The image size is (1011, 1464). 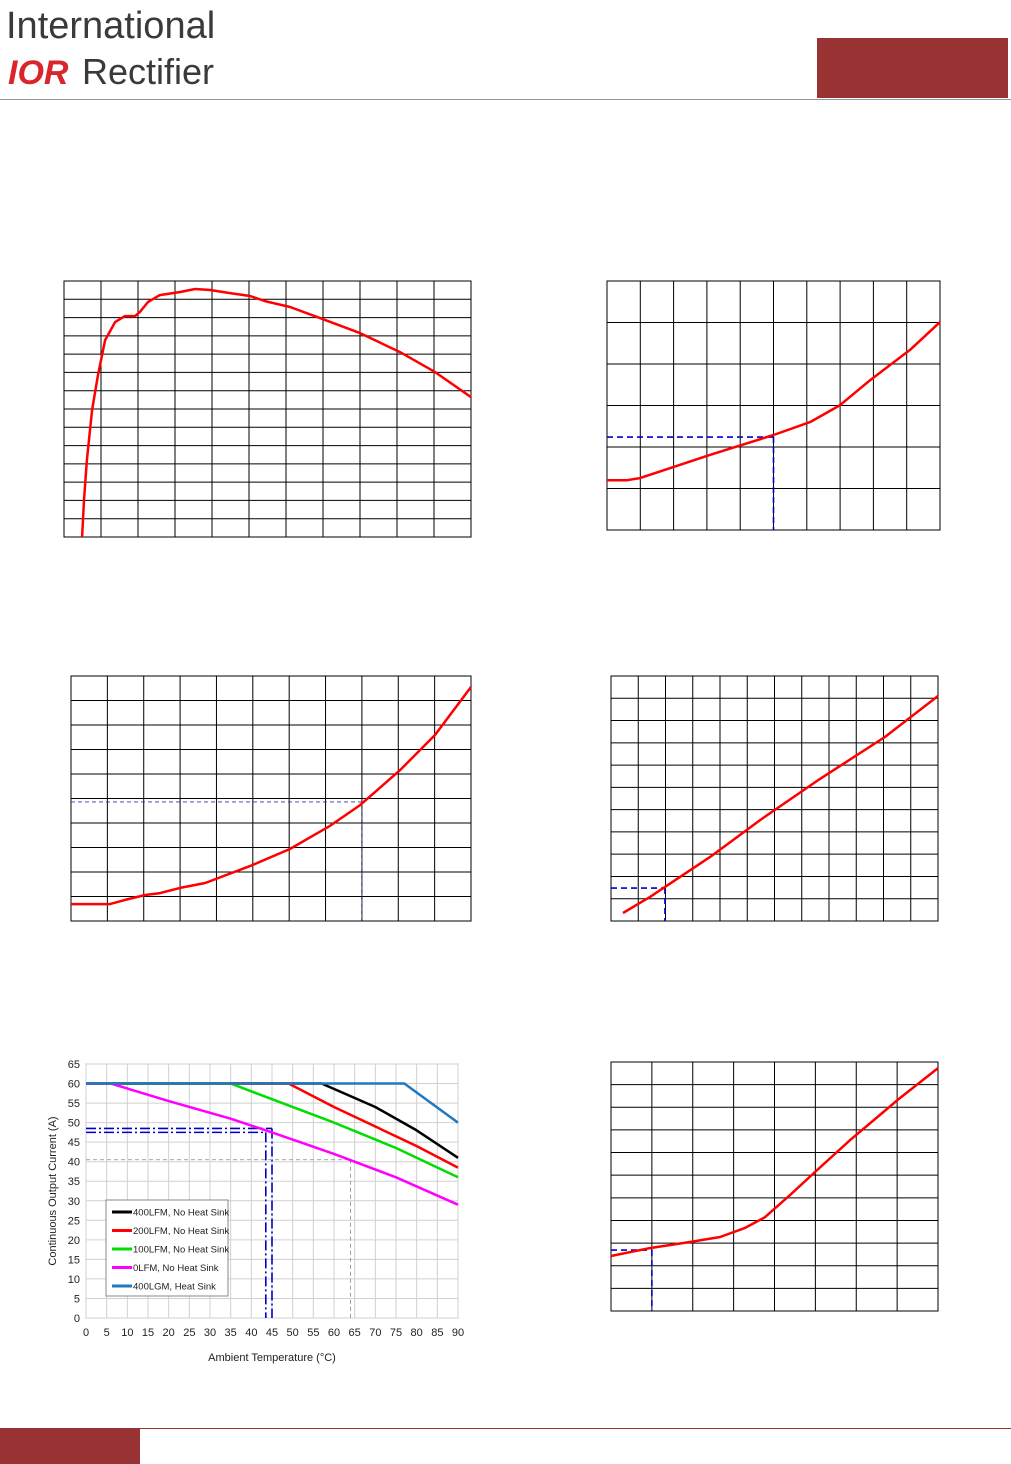 What do you see at coordinates (169, 1333) in the screenshot?
I see `x-tick-label: 20` at bounding box center [169, 1333].